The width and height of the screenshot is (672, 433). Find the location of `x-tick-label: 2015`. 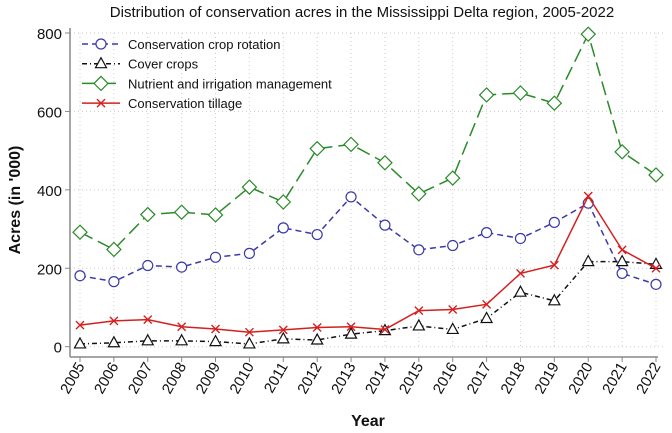

x-tick-label: 2015 is located at coordinates (411, 378).